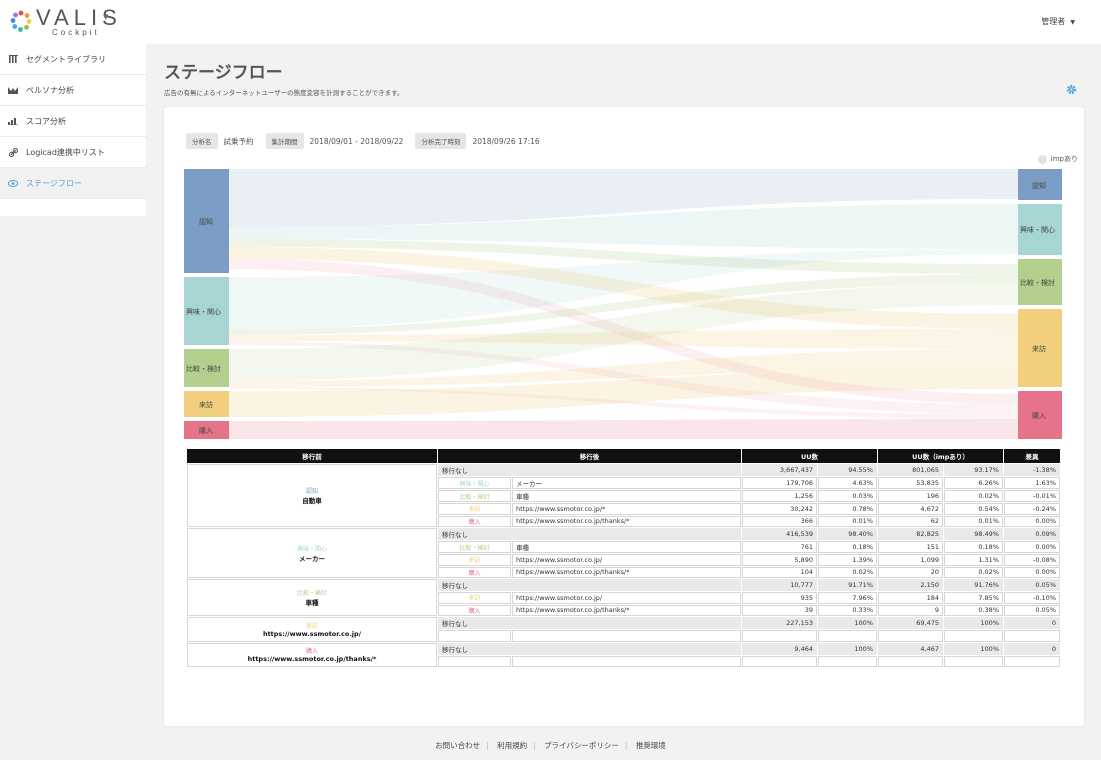 The image size is (1101, 760). What do you see at coordinates (441, 141) in the screenshot?
I see `completed-label: 分析完了時刻` at bounding box center [441, 141].